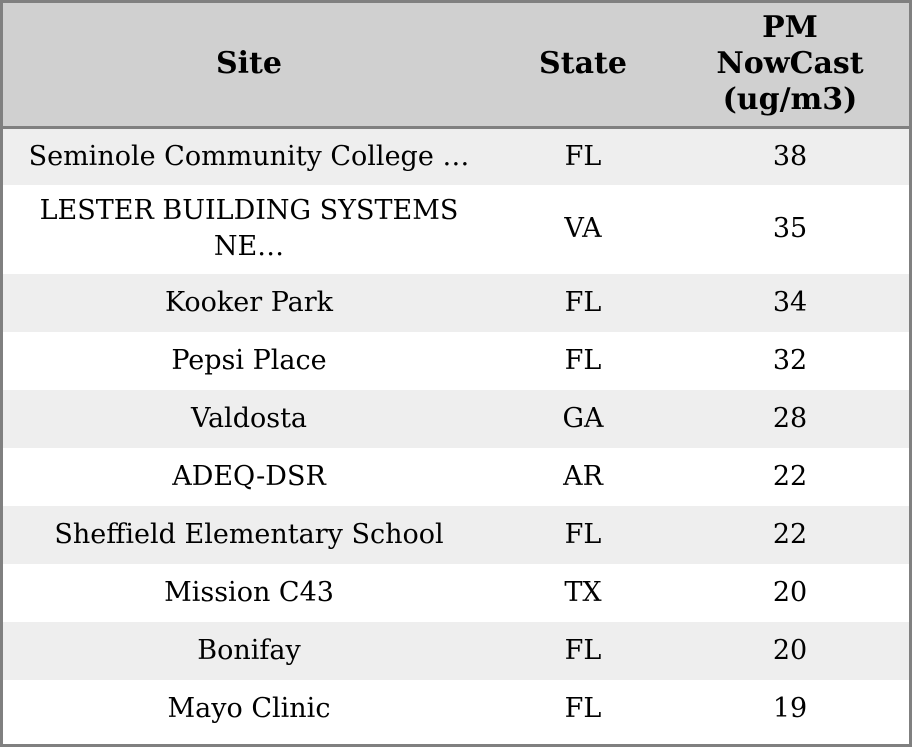 This screenshot has width=912, height=747. I want to click on table-row: LESTER BUILDING SYSTEMS NE… VA 35, so click(456, 229).